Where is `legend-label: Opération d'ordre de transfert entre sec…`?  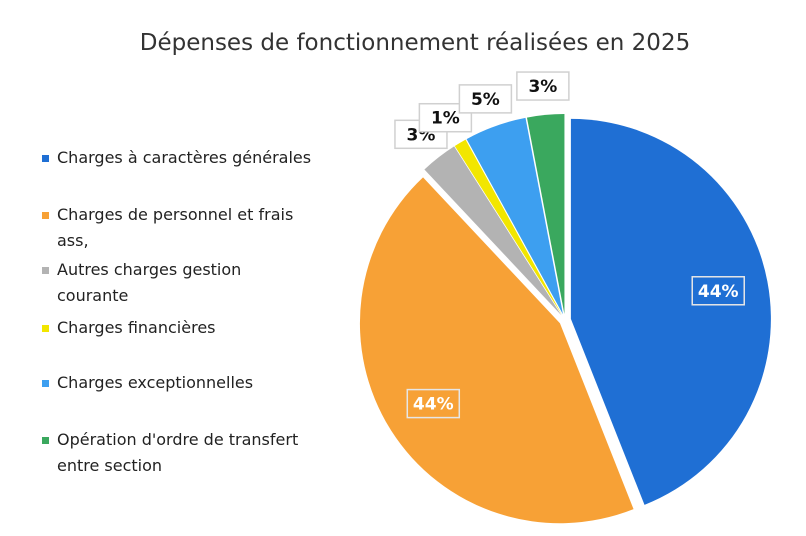 legend-label: Opération d'ordre de transfert entre sec… is located at coordinates (178, 452).